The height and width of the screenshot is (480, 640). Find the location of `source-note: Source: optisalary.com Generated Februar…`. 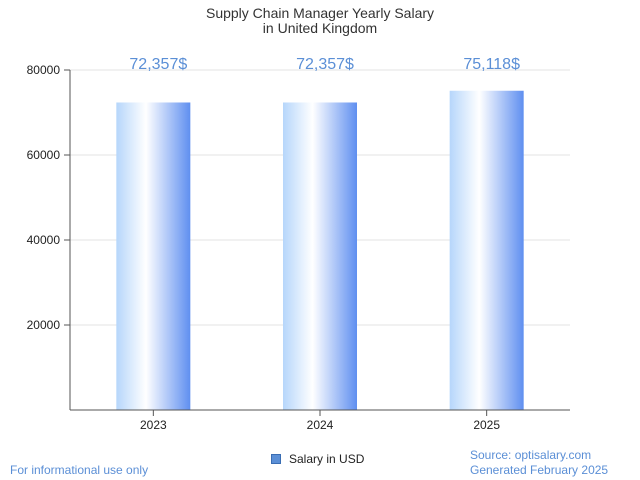

source-note: Source: optisalary.com Generated Februar… is located at coordinates (539, 463).